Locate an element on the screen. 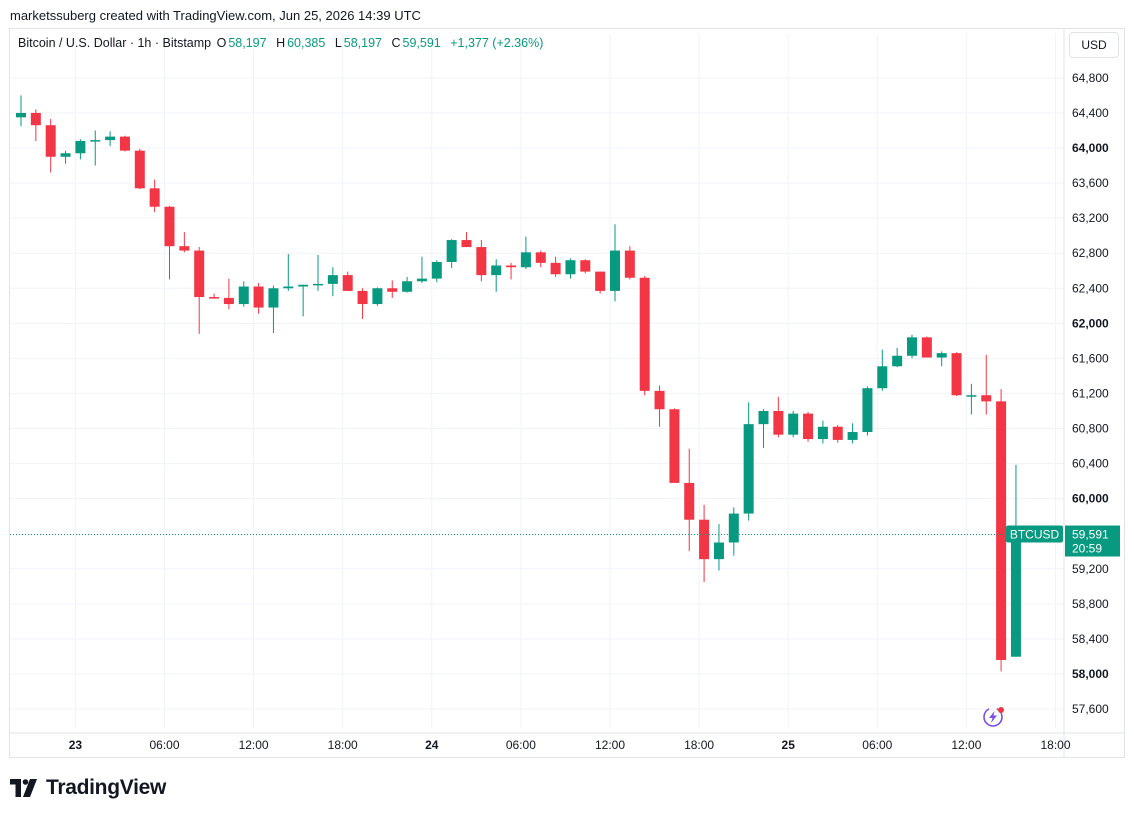  x-tick-label: 23 is located at coordinates (76, 745).